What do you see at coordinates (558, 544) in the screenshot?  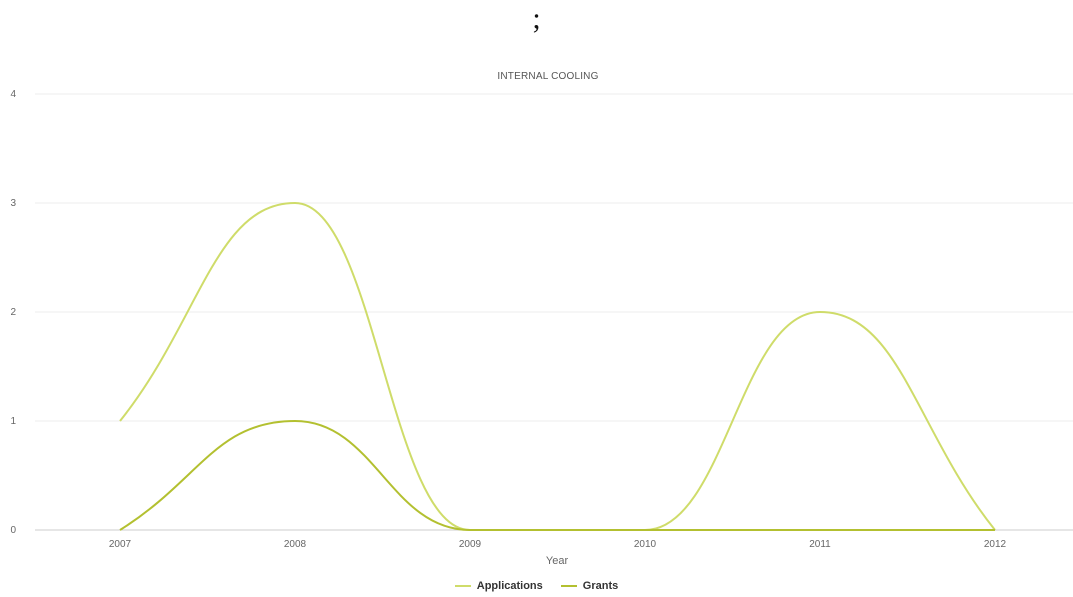 I see `x-axis-ticks: 2007 2008 2009 2010 2011 2012` at bounding box center [558, 544].